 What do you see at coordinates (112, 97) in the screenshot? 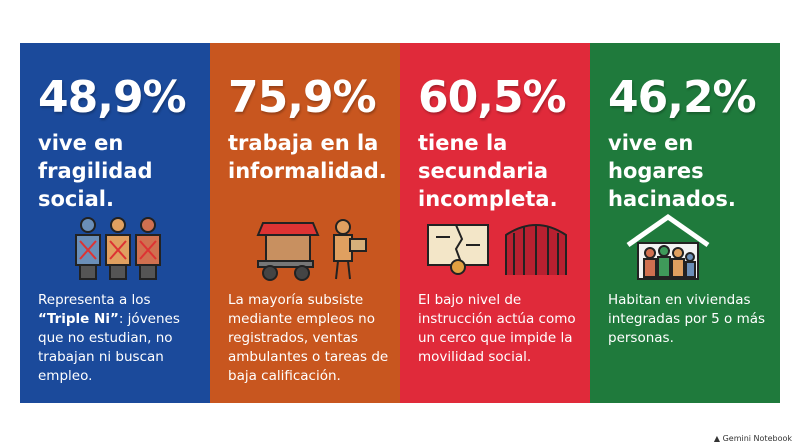
I see `stat: 48,9%` at bounding box center [112, 97].